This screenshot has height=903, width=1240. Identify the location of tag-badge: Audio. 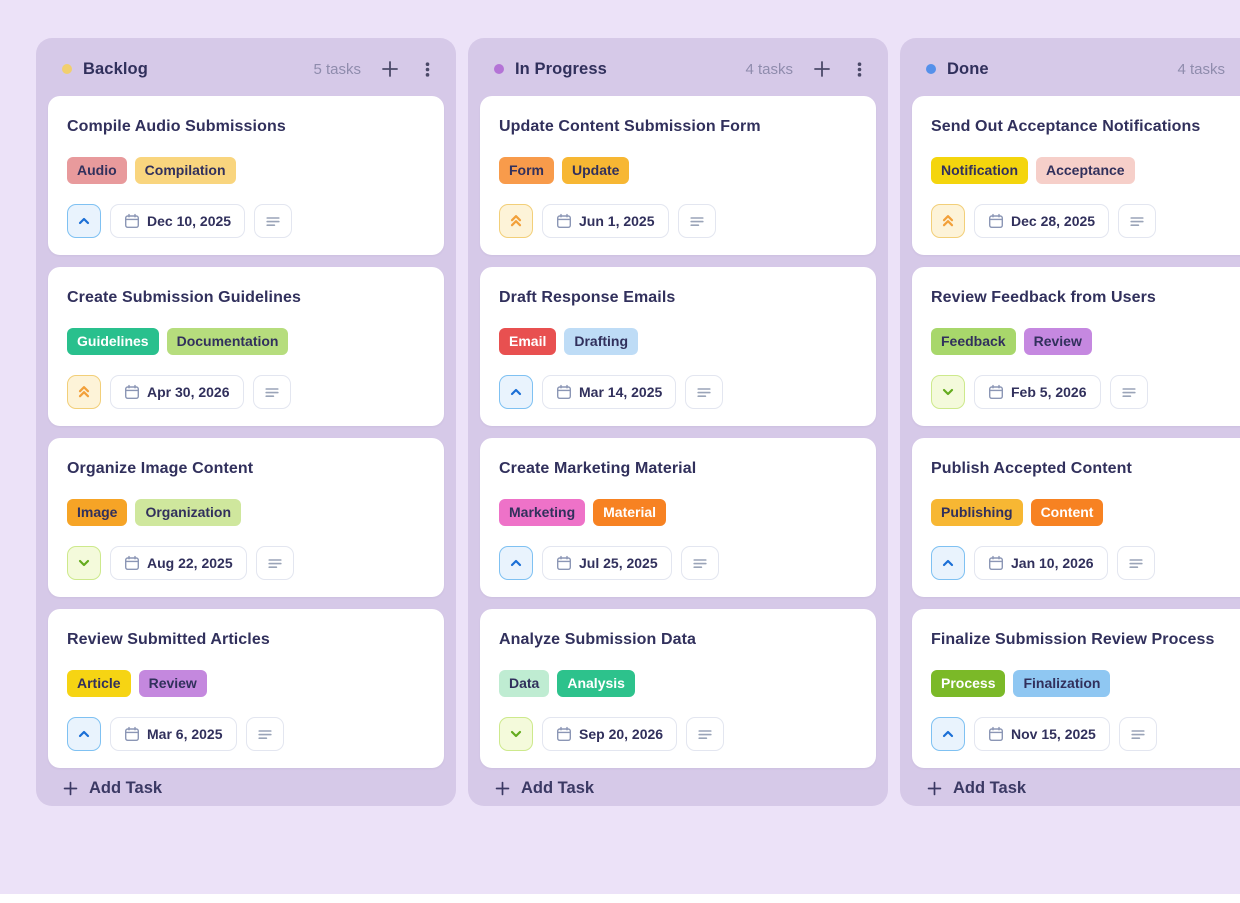
(97, 170).